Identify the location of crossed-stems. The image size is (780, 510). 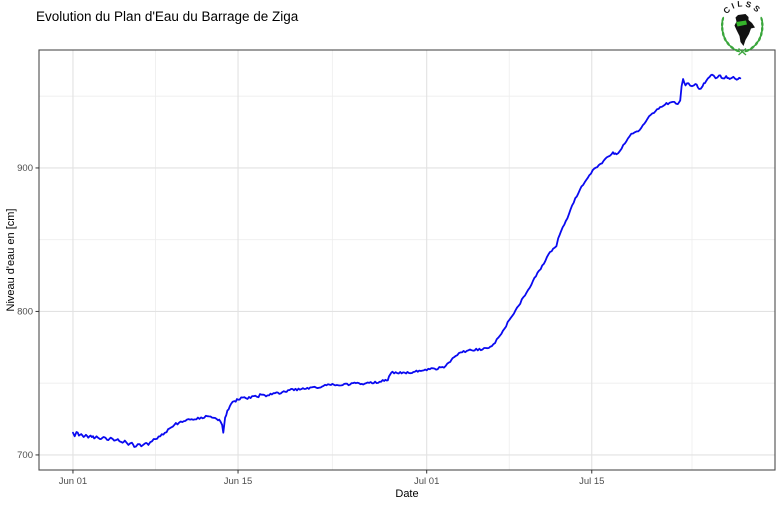
(742, 52).